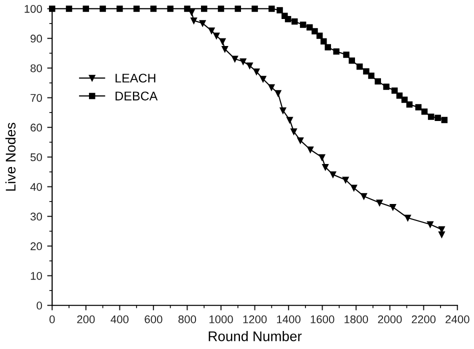 This screenshot has height=349, width=474. What do you see at coordinates (36, 186) in the screenshot?
I see `y-tick-label: 40` at bounding box center [36, 186].